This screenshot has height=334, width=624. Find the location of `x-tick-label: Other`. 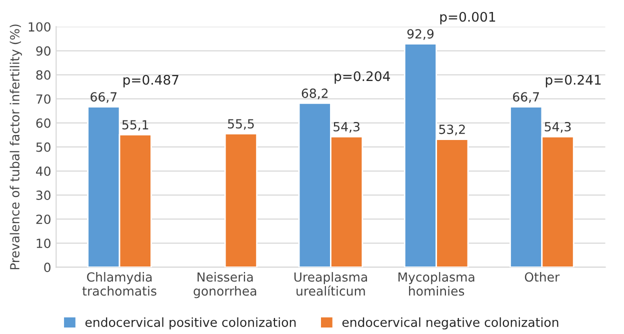

x-tick-label: Other is located at coordinates (542, 277).